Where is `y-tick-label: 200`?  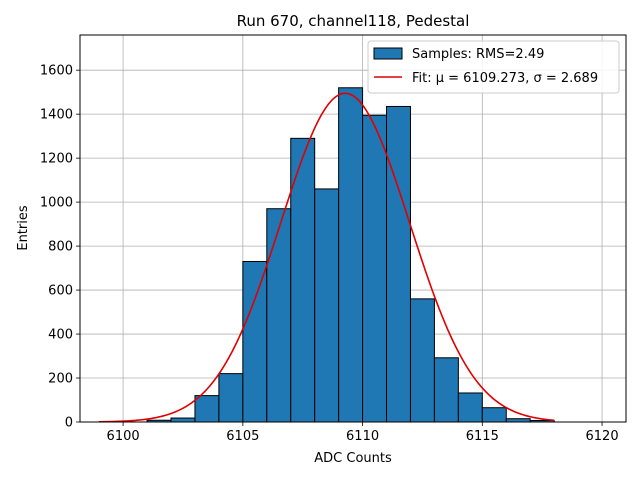
y-tick-label: 200 is located at coordinates (60, 379).